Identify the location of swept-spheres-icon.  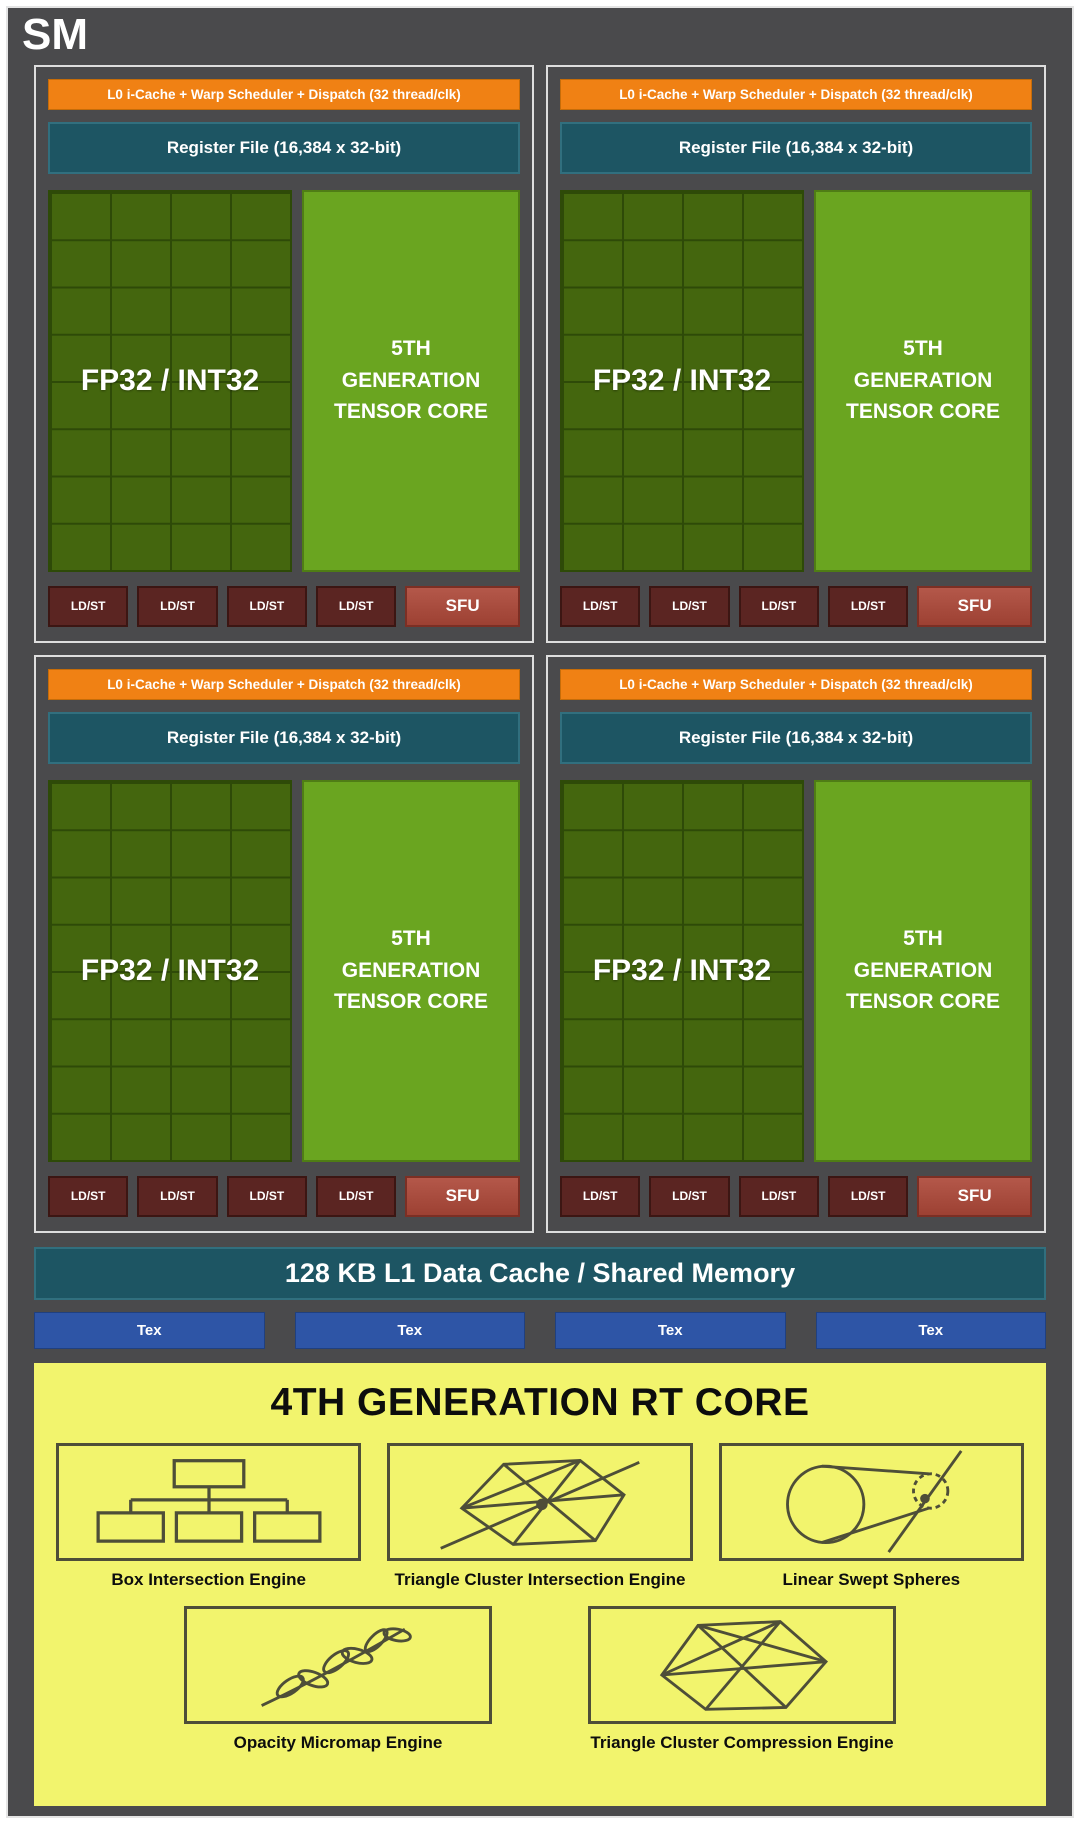
(874, 1502).